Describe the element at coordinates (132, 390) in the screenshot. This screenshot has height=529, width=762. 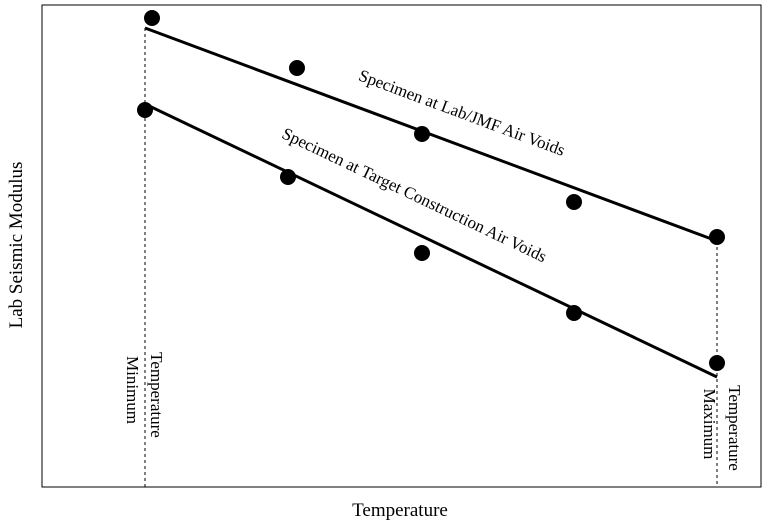
I see `marker-label: Minimum` at that location.